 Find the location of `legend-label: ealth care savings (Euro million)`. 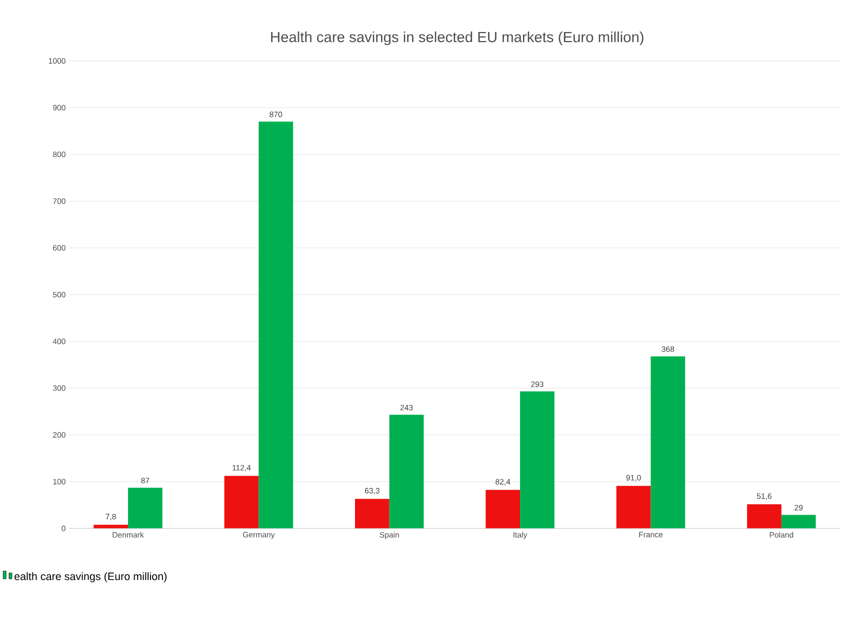

legend-label: ealth care savings (Euro million) is located at coordinates (90, 577).